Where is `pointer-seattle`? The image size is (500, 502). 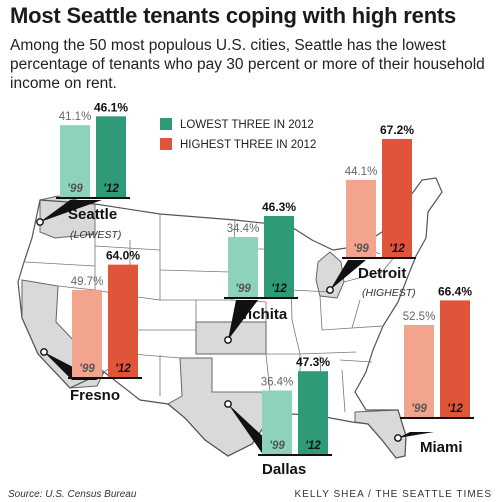 pointer-seattle is located at coordinates (71, 211).